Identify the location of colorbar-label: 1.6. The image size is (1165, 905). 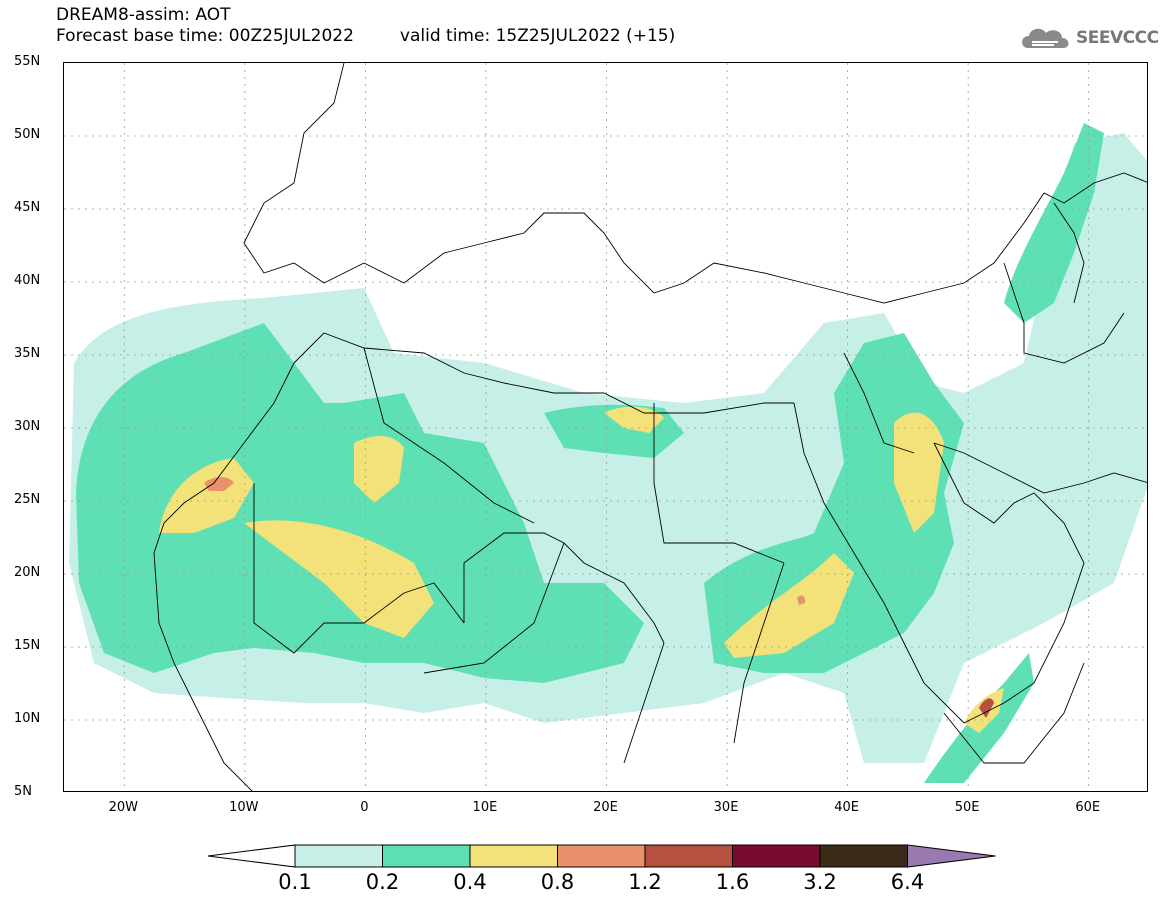
(732, 882).